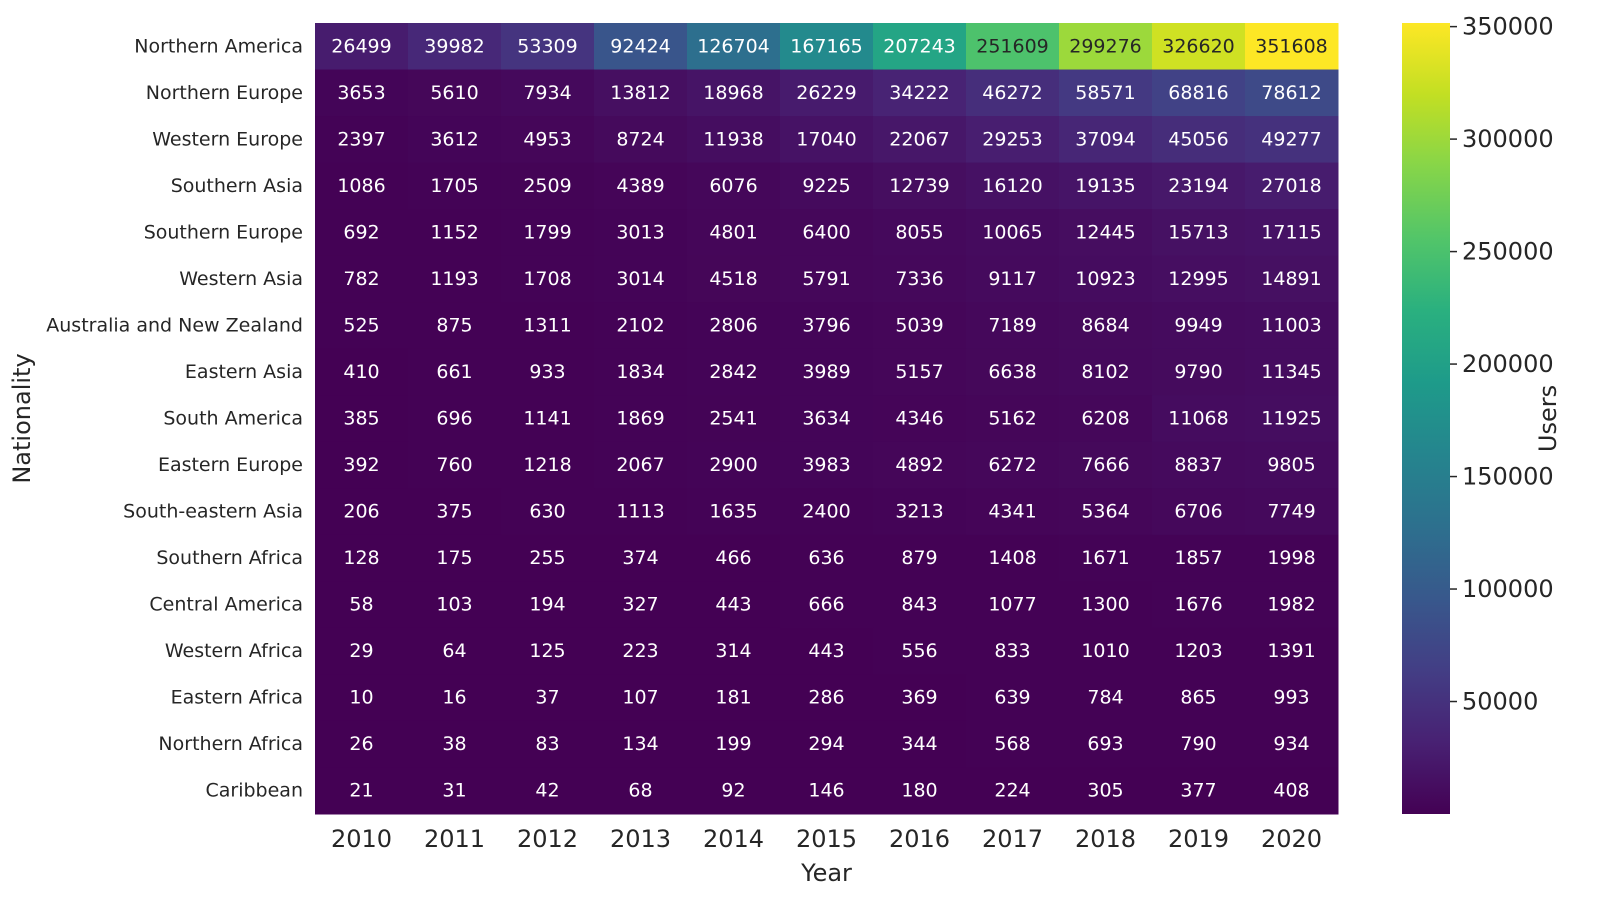 This screenshot has width=1600, height=900. Describe the element at coordinates (640, 279) in the screenshot. I see `cell-value-label: 3014` at that location.